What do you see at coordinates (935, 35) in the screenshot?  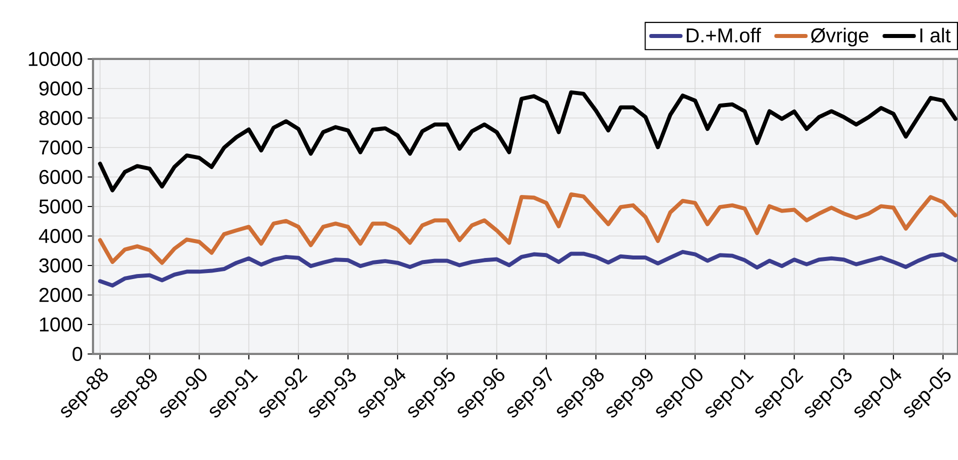 I see `legend-label: I alt` at bounding box center [935, 35].